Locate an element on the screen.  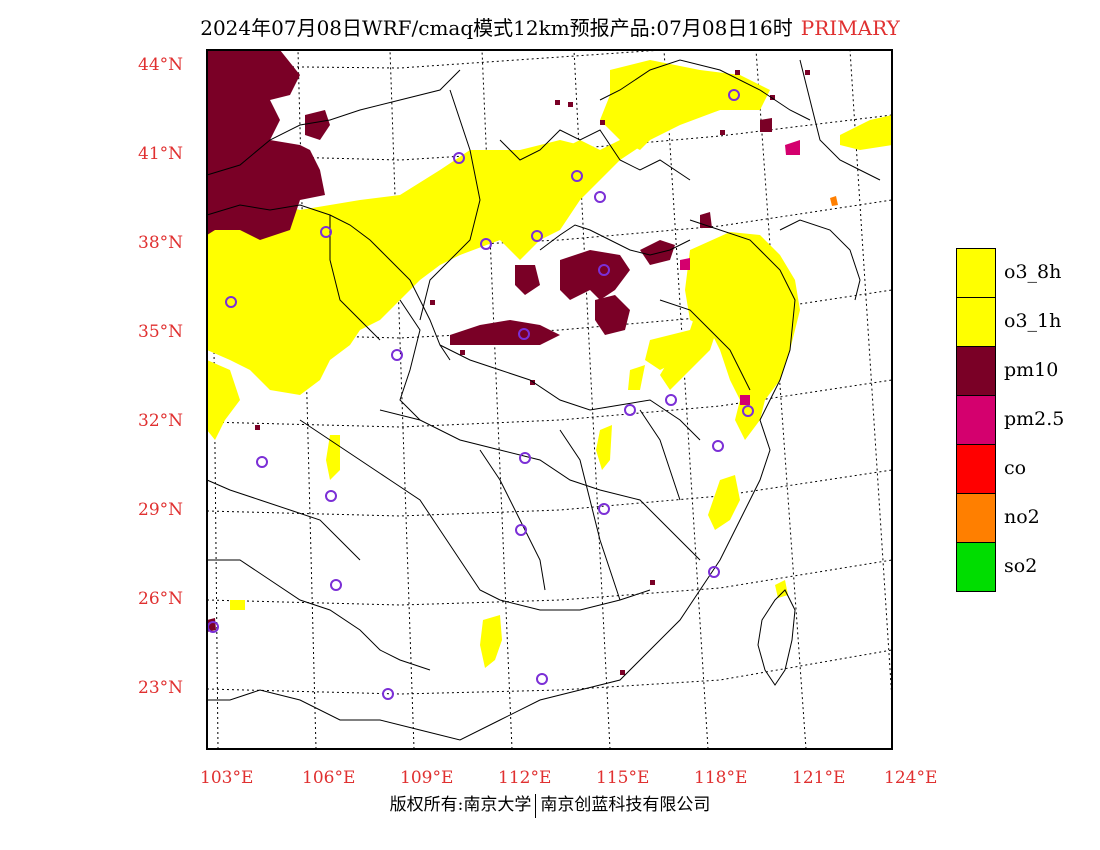
legend-item-no2: no2 is located at coordinates (998, 518).